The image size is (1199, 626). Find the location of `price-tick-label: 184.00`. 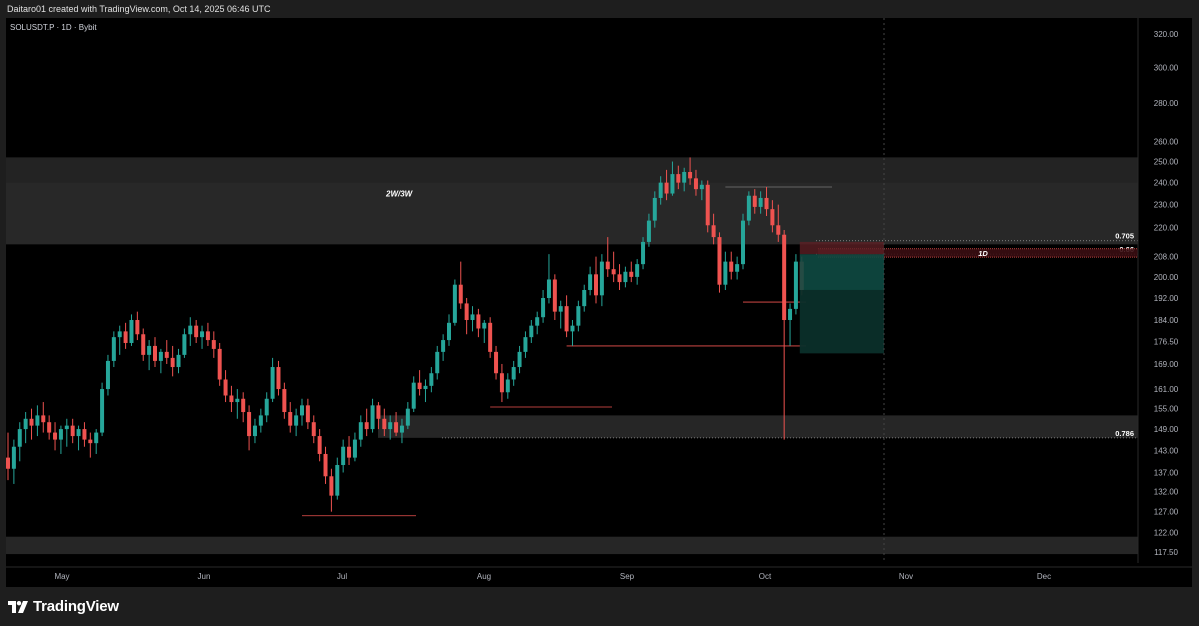

price-tick-label: 184.00 is located at coordinates (1166, 320).